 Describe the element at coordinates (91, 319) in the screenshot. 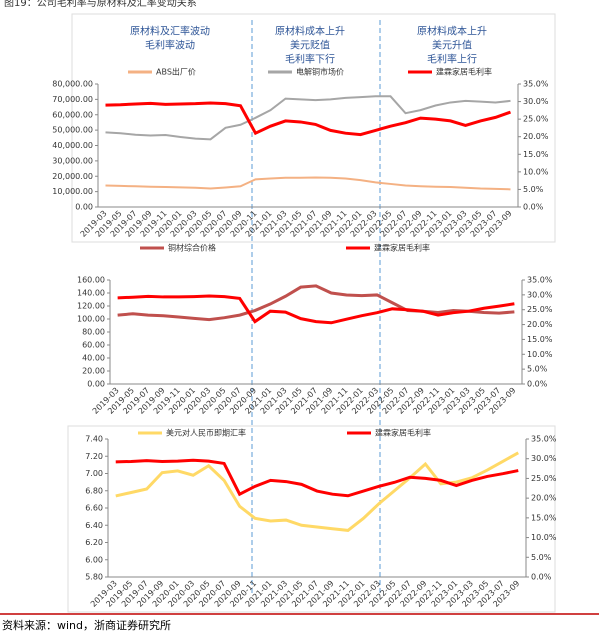

I see `y-tick-label: 100.00` at that location.